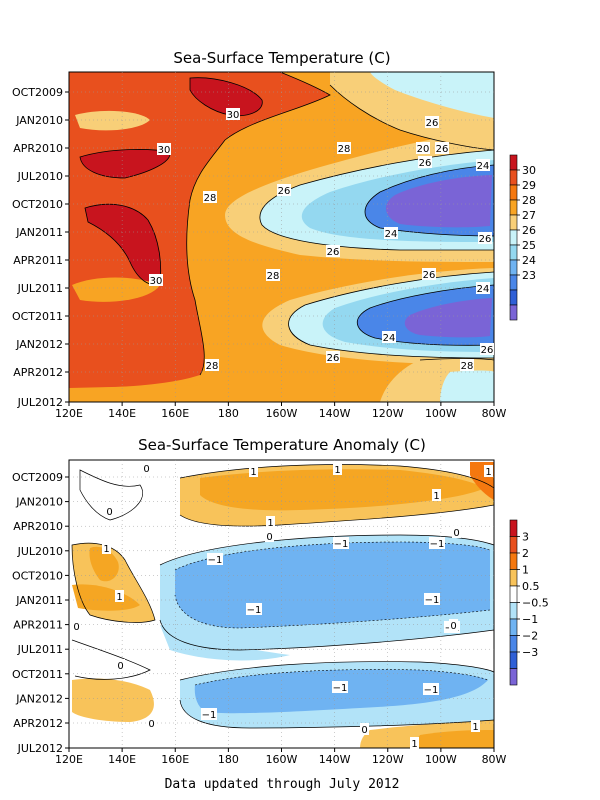 The image size is (600, 800). Describe the element at coordinates (529, 170) in the screenshot. I see `colorbar-label: 30` at that location.